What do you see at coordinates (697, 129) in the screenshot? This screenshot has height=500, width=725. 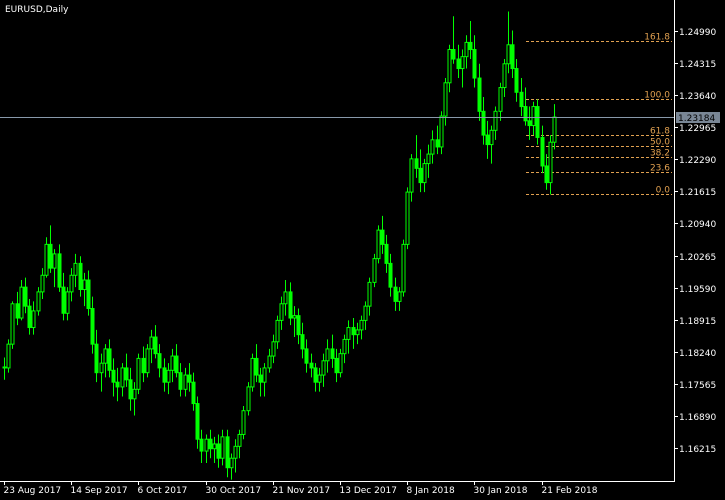 I see `price-tick-label: 1.22965` at bounding box center [697, 129].